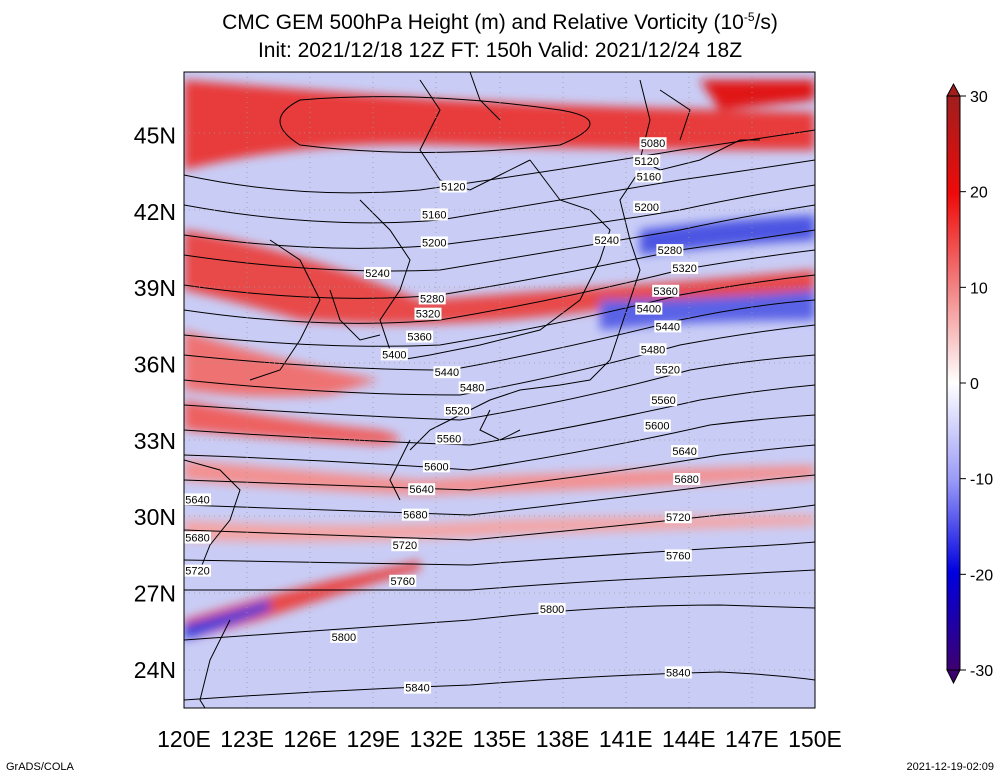  Describe the element at coordinates (155, 288) in the screenshot. I see `lat-label: 39N` at that location.